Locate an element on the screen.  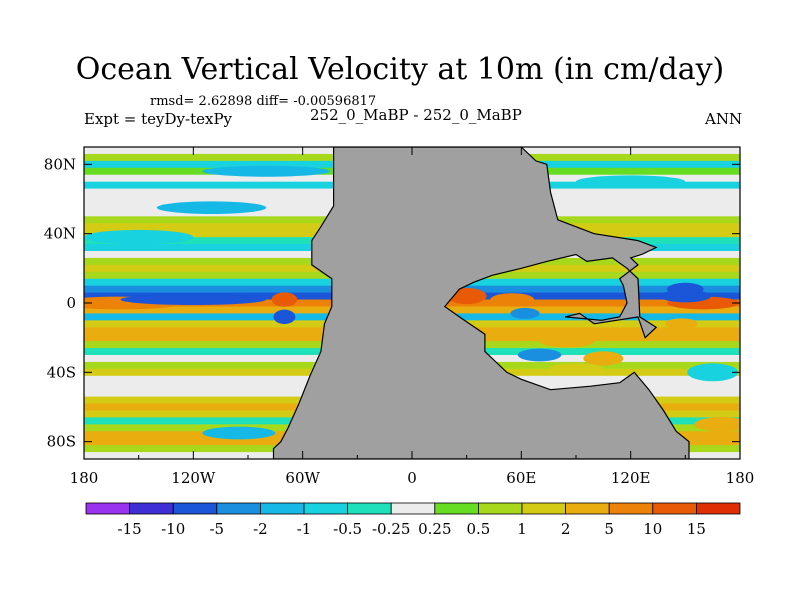
colorbar-label: -1 is located at coordinates (304, 529).